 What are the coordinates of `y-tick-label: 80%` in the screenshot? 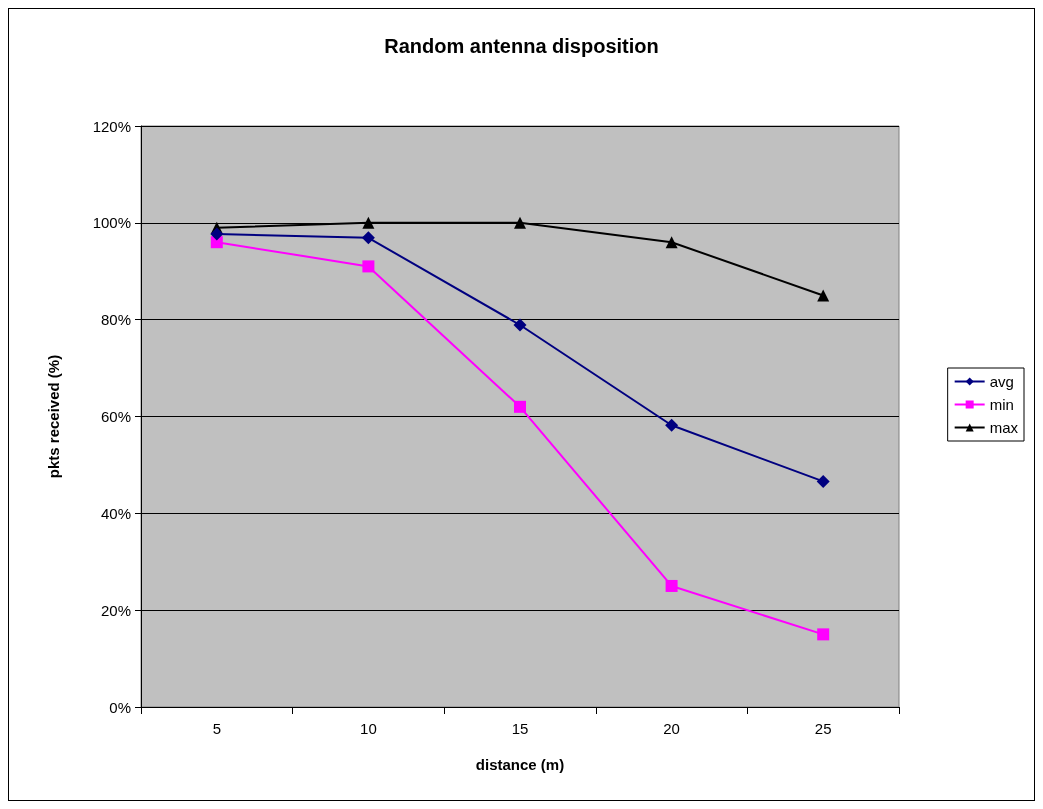 It's located at (115, 320).